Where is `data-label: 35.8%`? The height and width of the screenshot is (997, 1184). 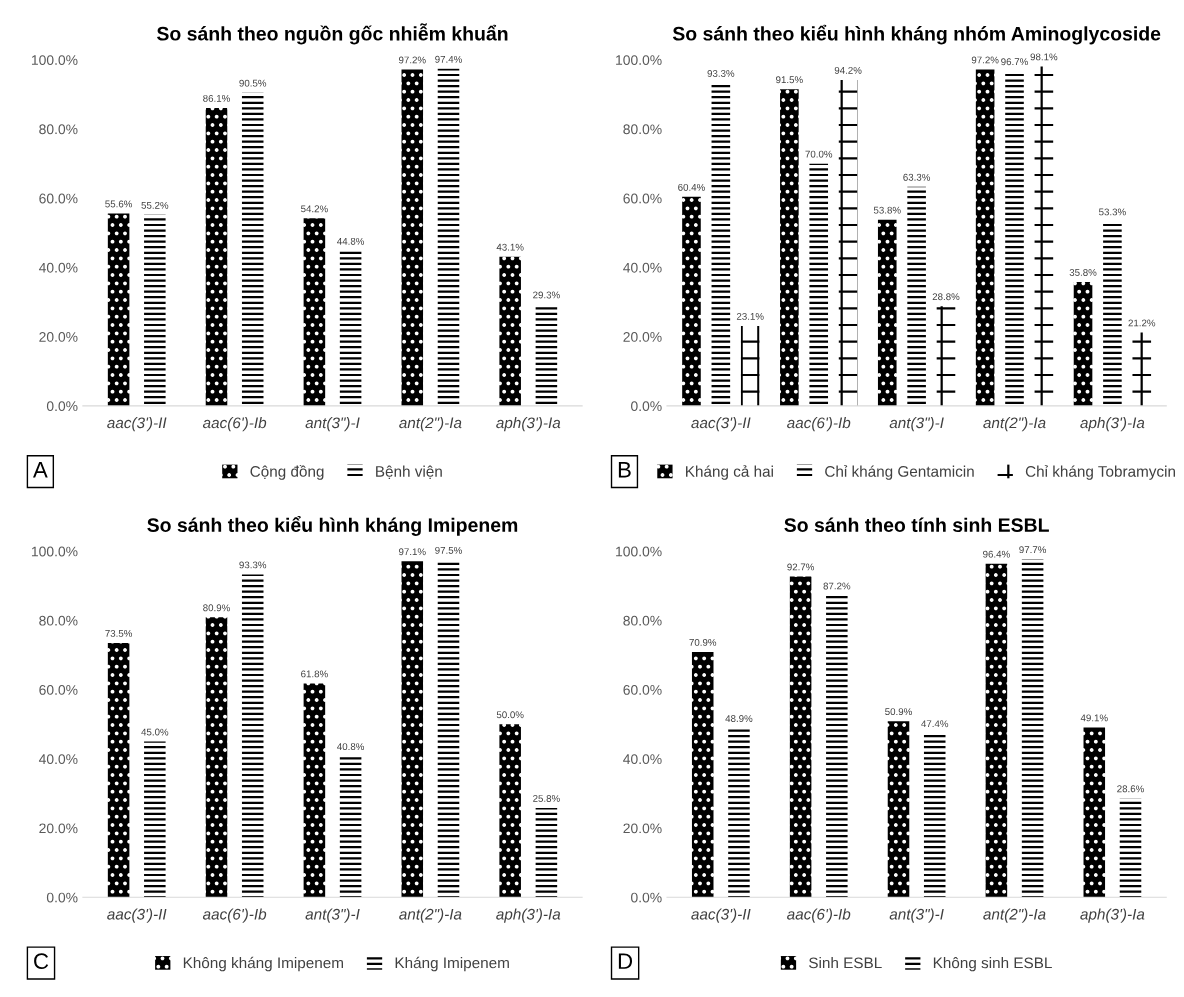
data-label: 35.8% is located at coordinates (1083, 272).